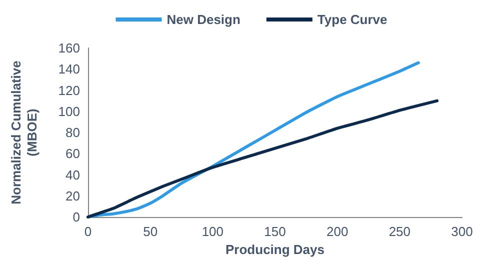  Describe the element at coordinates (73, 132) in the screenshot. I see `y-tick-label: 80` at that location.